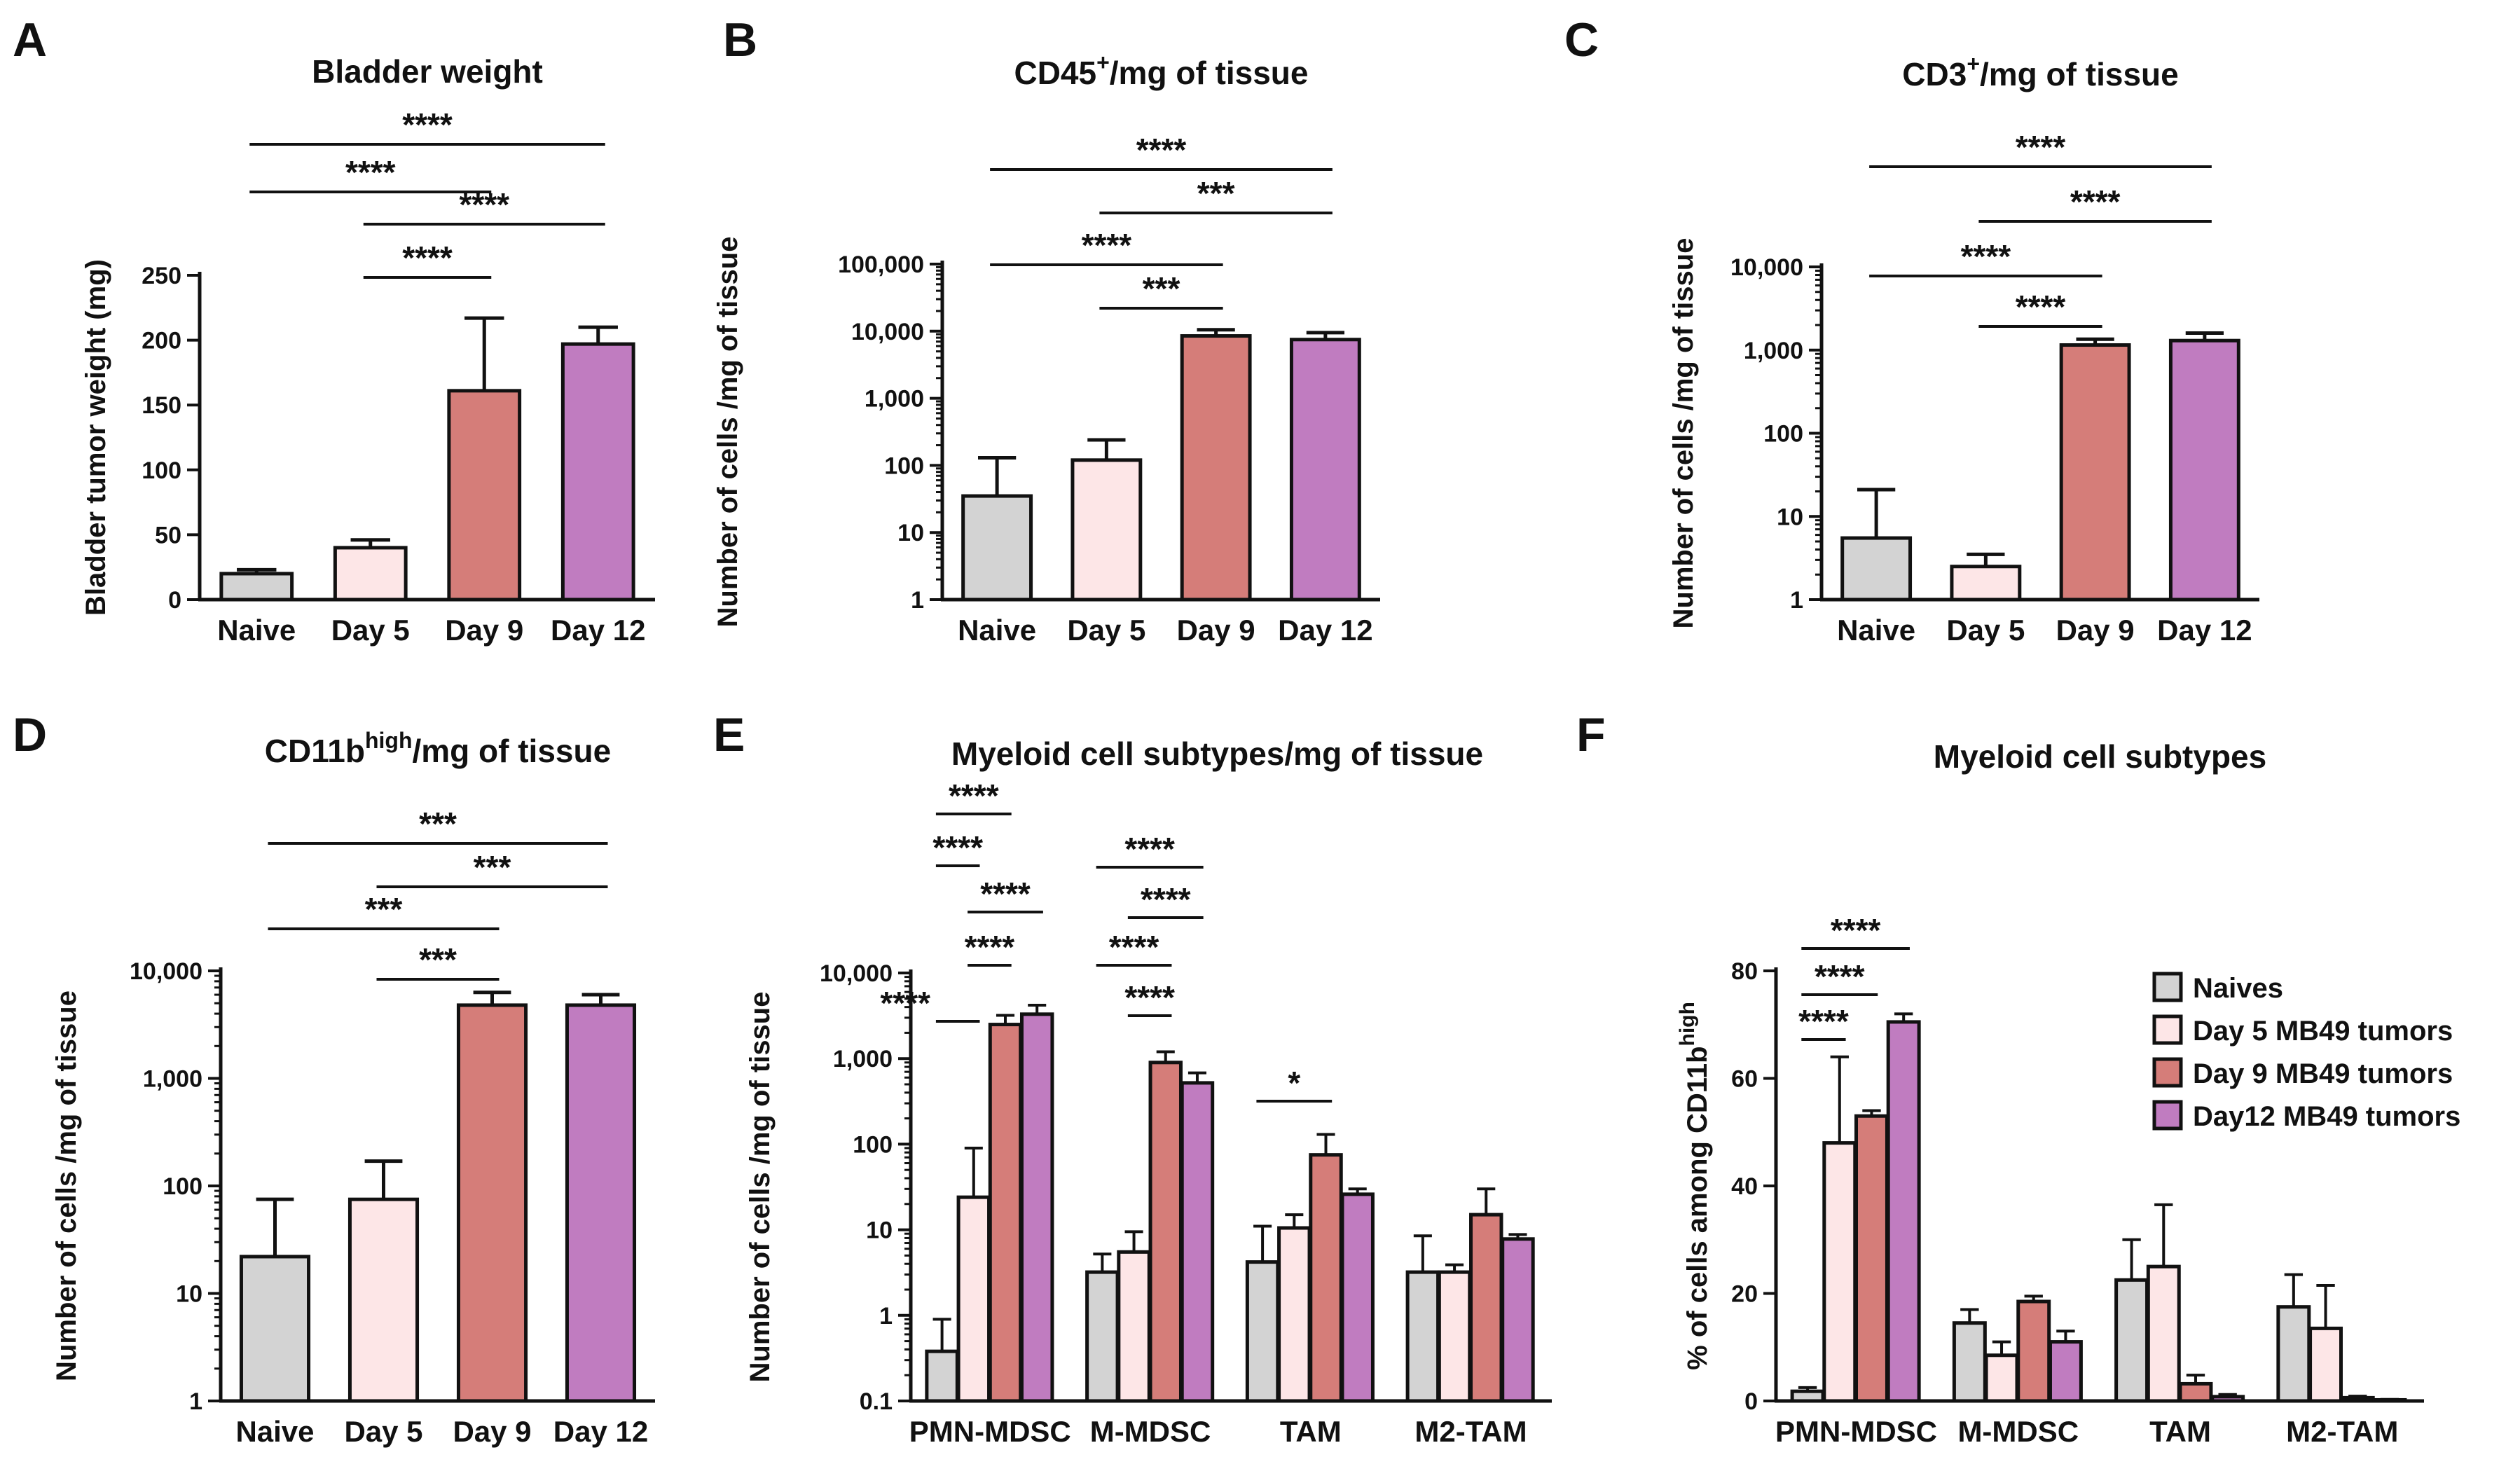  I want to click on y-tick-label: 150, so click(161, 405).